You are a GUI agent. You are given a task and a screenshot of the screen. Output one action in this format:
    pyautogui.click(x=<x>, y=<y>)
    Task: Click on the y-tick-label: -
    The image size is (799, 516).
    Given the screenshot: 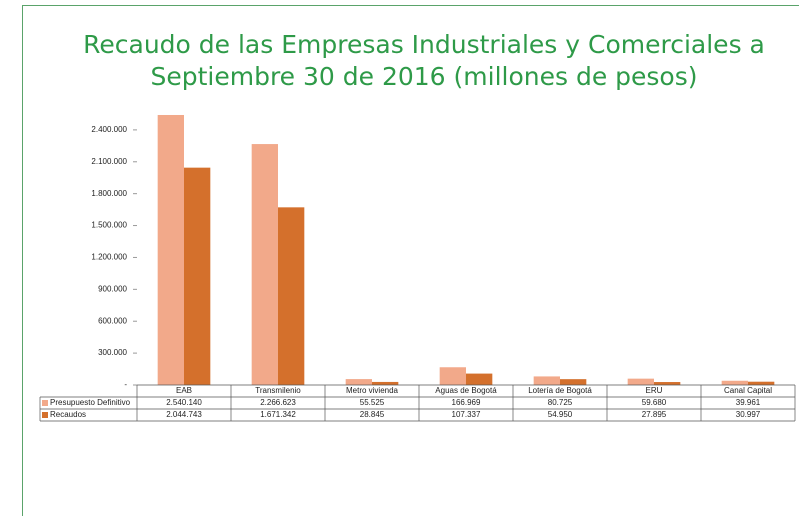 What is the action you would take?
    pyautogui.click(x=125, y=384)
    